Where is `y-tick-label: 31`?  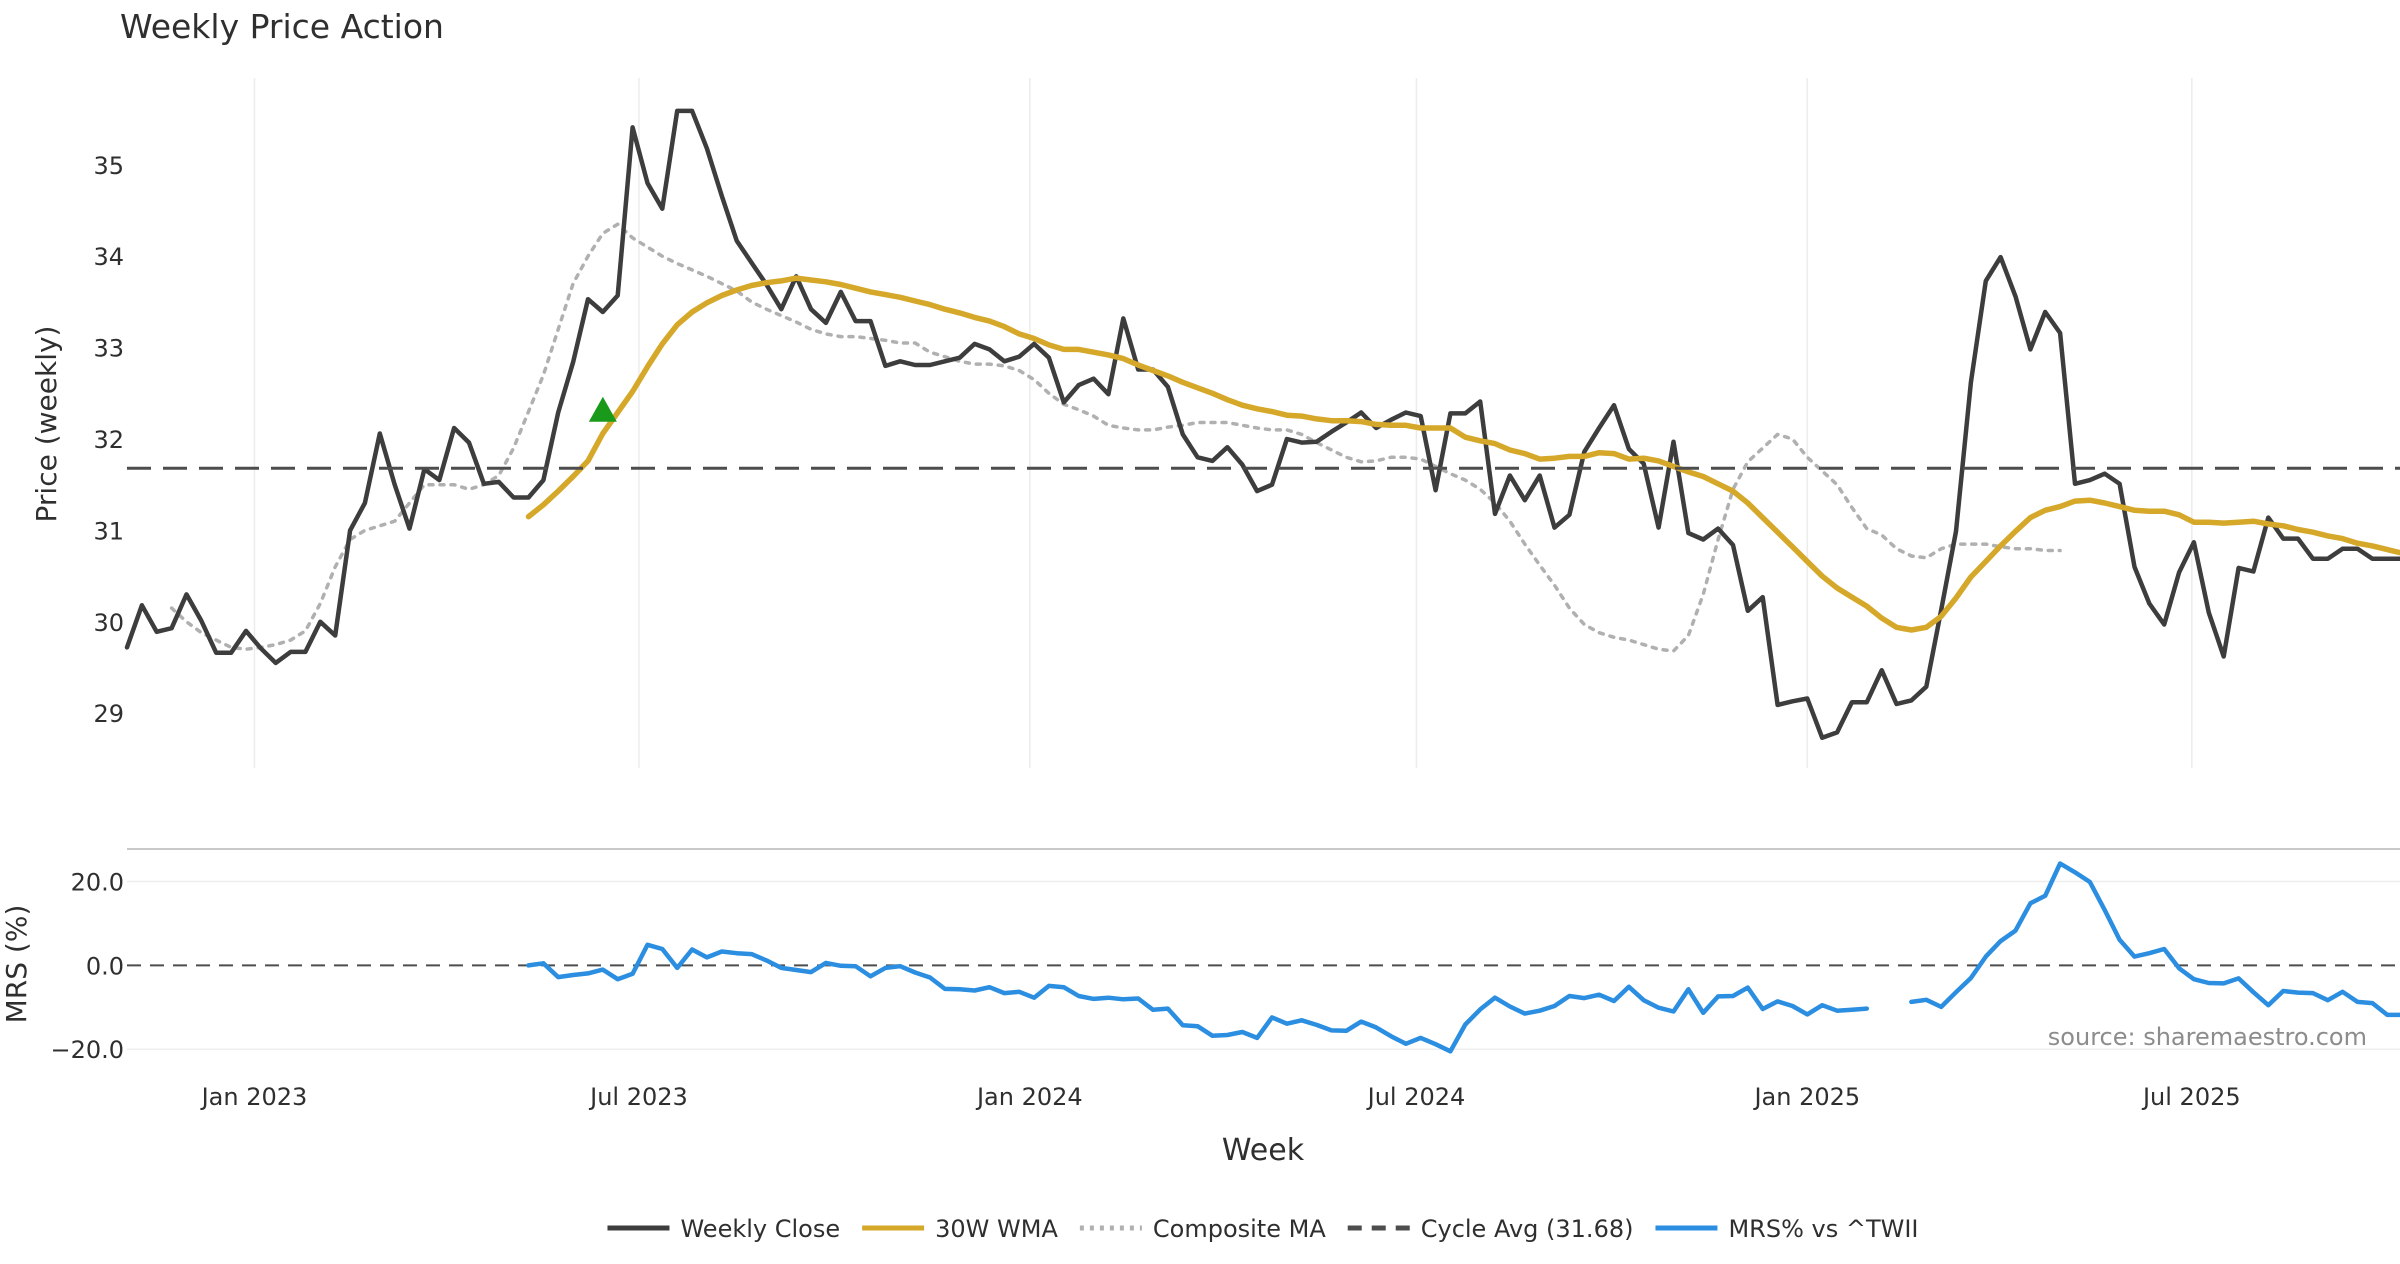
y-tick-label: 31 is located at coordinates (108, 531).